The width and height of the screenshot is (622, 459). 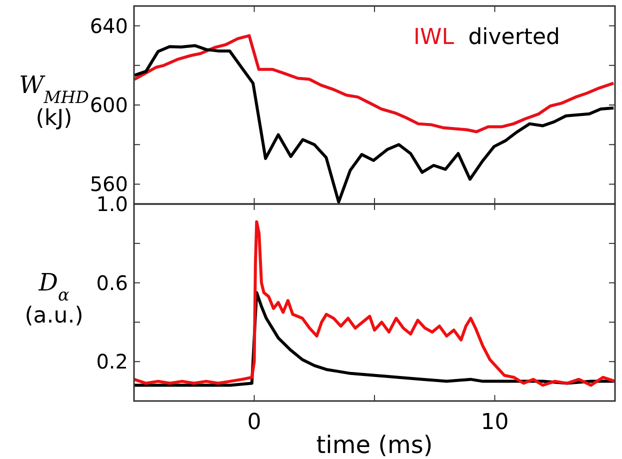 I want to click on text: diverted, so click(x=514, y=37).